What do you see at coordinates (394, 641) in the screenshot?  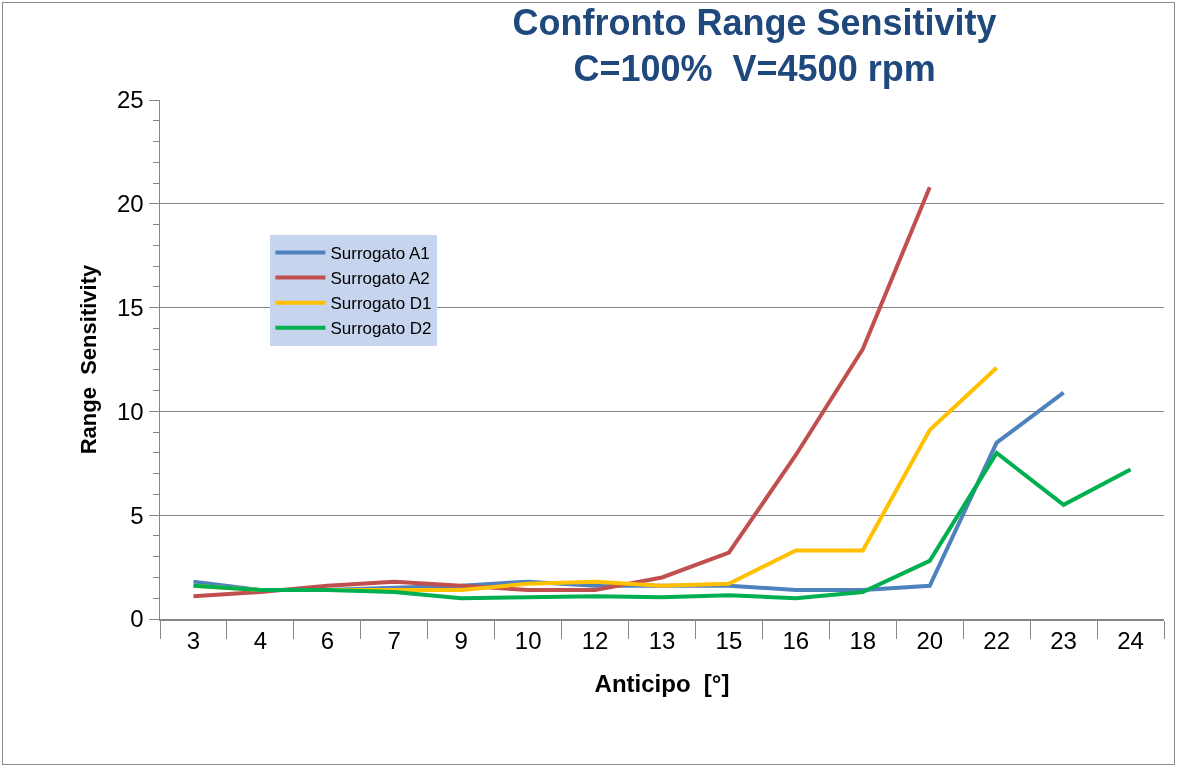 I see `x-tick-label: 7` at bounding box center [394, 641].